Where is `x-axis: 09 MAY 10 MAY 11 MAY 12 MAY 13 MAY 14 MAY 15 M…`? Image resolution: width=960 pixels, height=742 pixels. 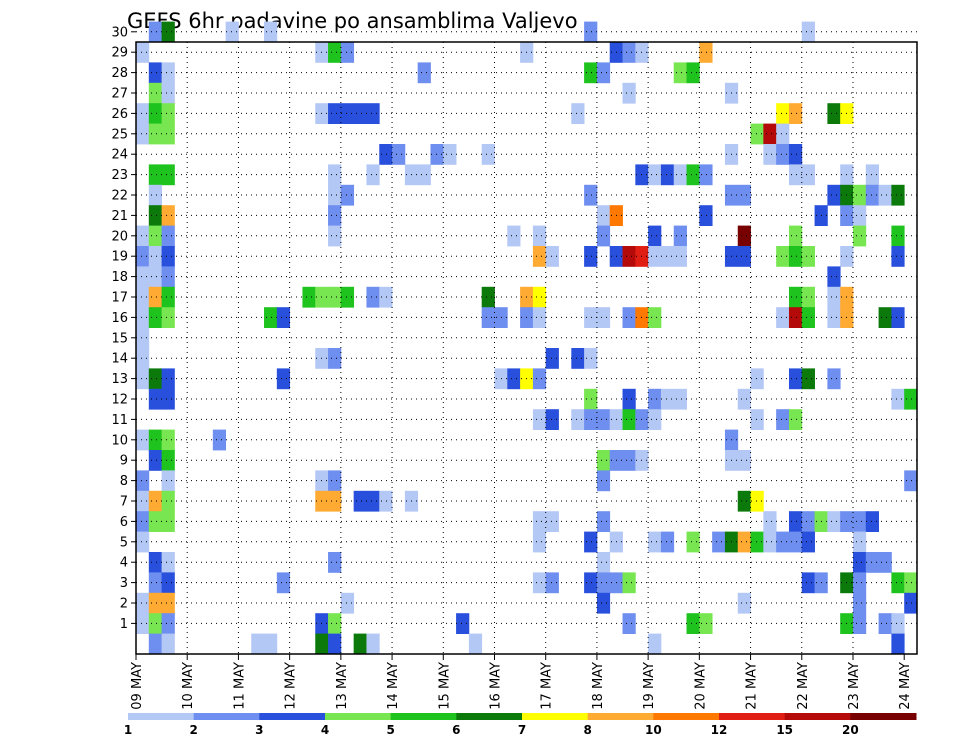
x-axis: 09 MAY 10 MAY 11 MAY 12 MAY 13 MAY 14 MAY 15 M… is located at coordinates (521, 682).